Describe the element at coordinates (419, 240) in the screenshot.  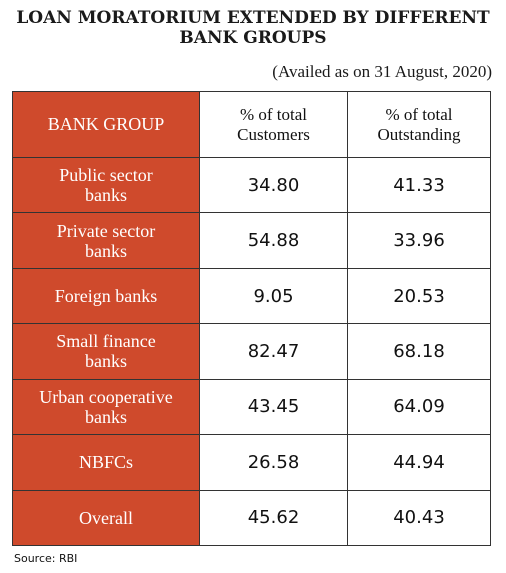
I see `outstanding-value-cell: 33.96` at that location.